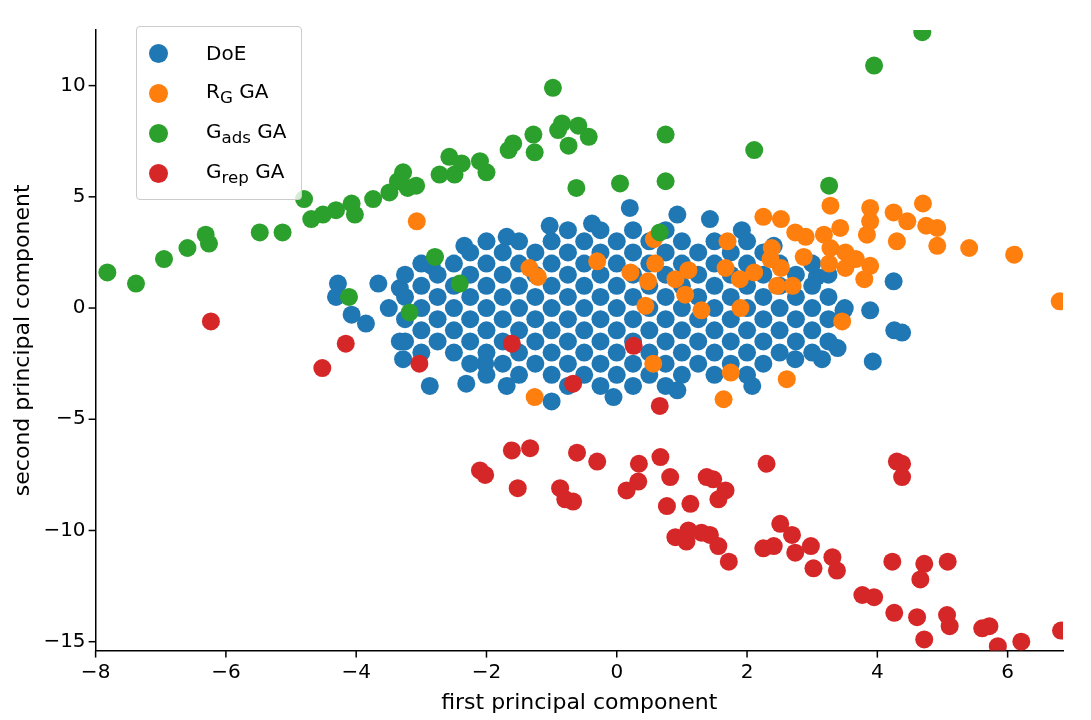  Describe the element at coordinates (21, 340) in the screenshot. I see `y-axis-title: second principal component` at that location.